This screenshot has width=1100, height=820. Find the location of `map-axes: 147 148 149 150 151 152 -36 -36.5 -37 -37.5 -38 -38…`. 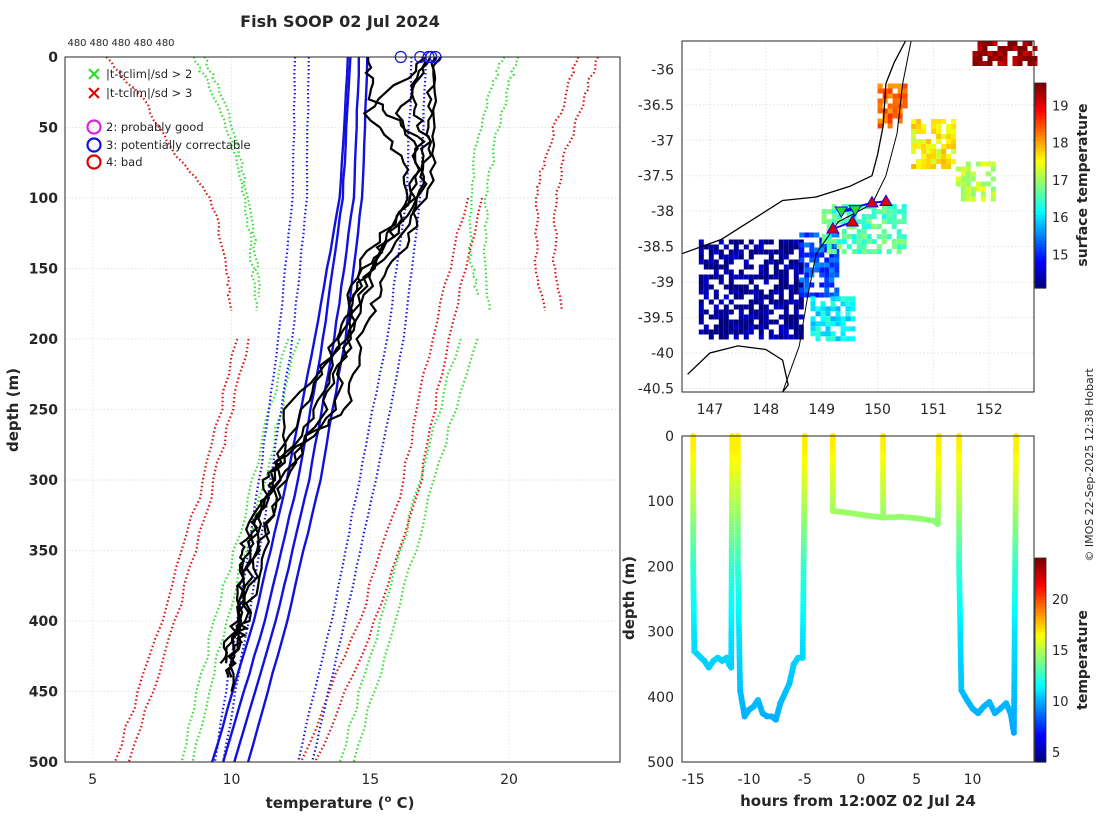

map-axes: 147 148 149 150 151 152 -36 -36.5 -37 -37.5 -38 -38… is located at coordinates (820, 240).